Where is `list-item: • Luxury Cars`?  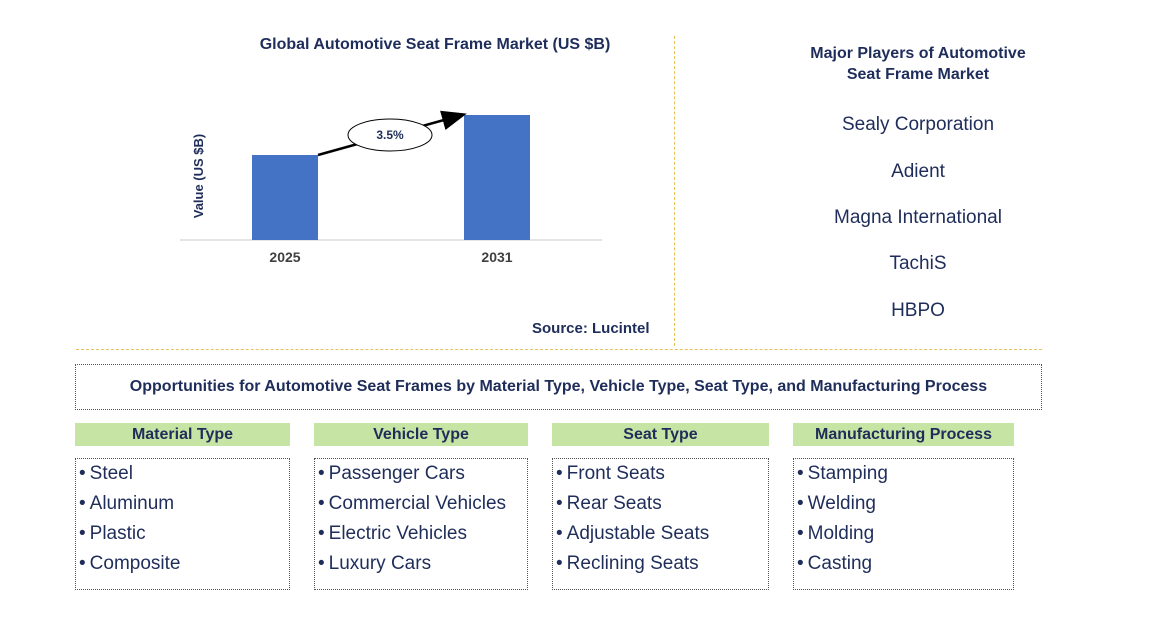
list-item: • Luxury Cars is located at coordinates (375, 563).